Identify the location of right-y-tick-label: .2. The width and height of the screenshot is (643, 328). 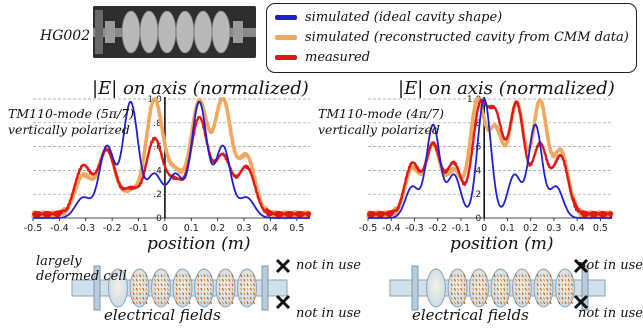
(477, 195).